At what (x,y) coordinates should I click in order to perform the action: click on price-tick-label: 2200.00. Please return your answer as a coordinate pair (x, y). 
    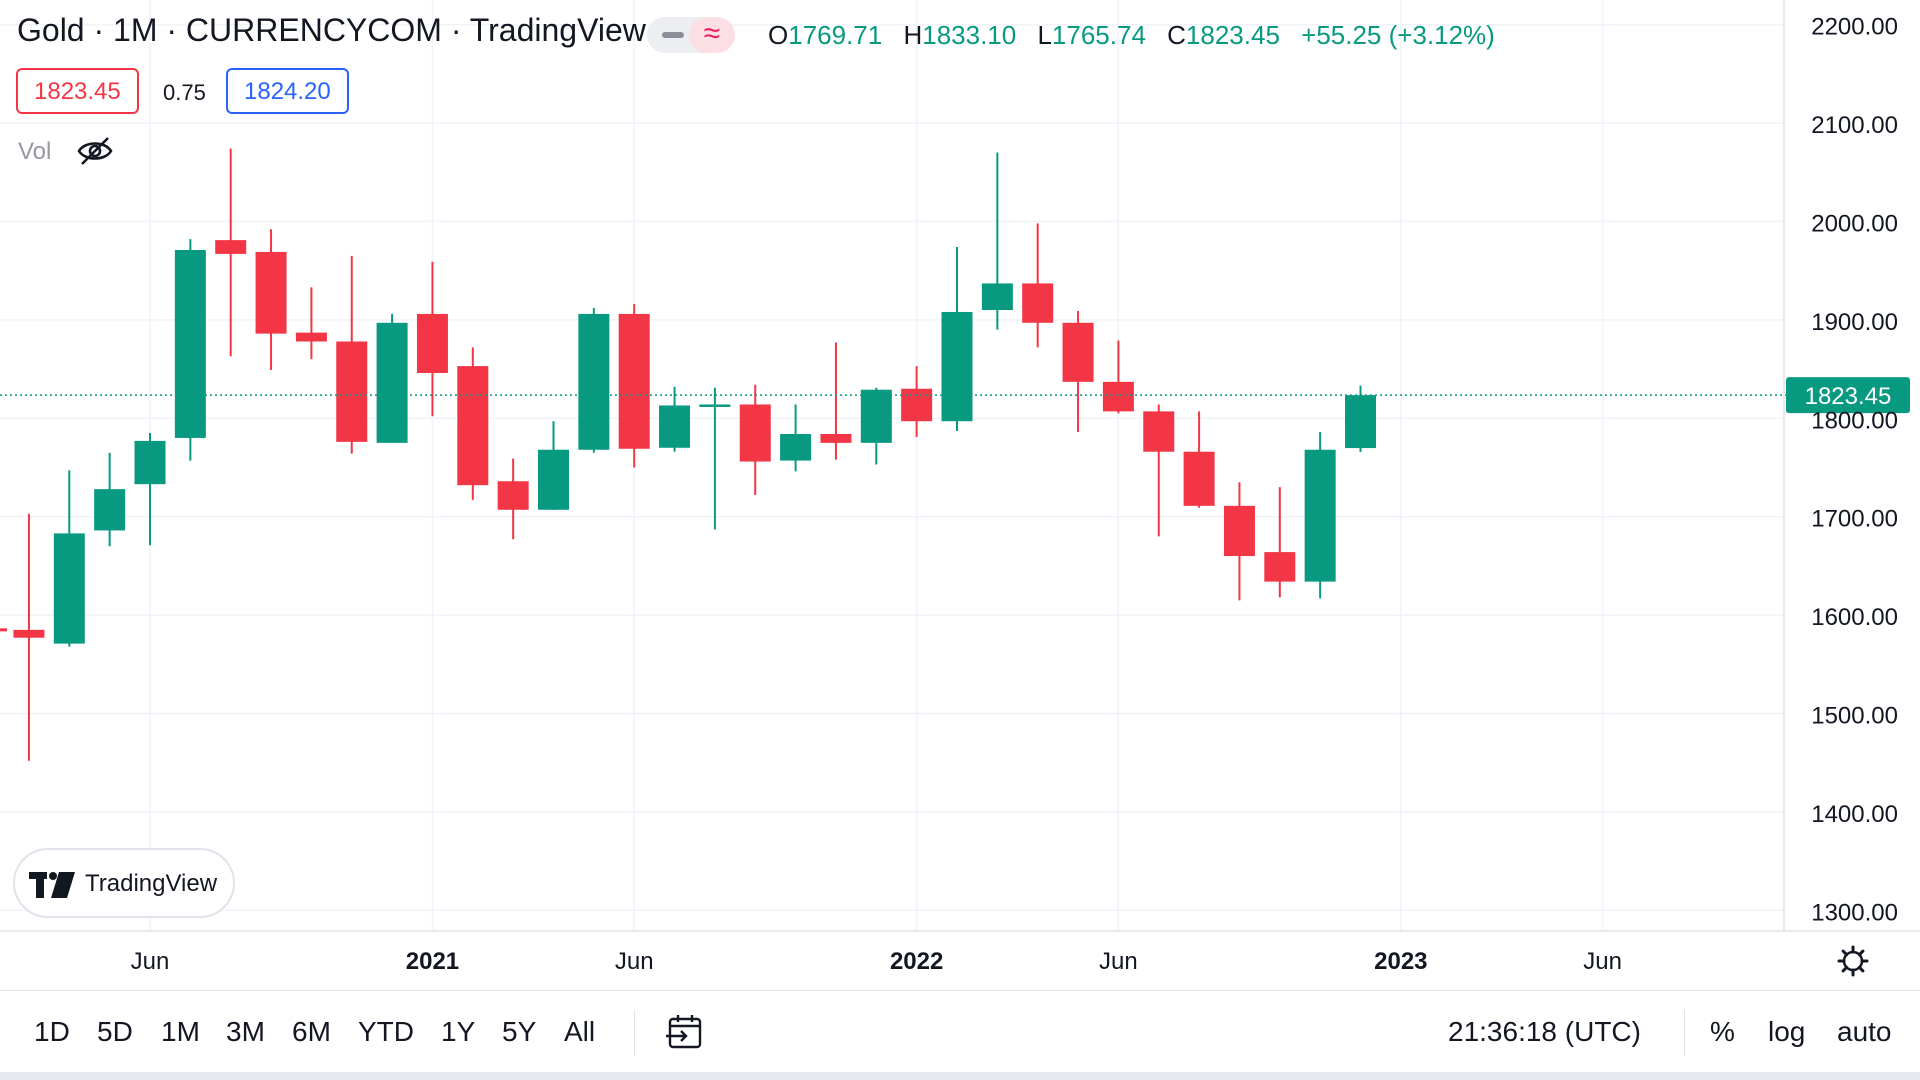
    Looking at the image, I should click on (1854, 27).